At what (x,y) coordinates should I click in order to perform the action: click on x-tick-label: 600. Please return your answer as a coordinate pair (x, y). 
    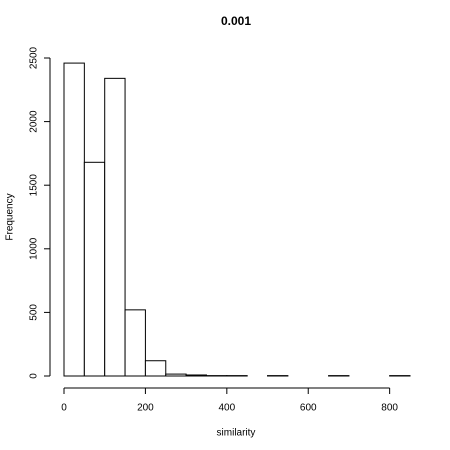
    Looking at the image, I should click on (308, 408).